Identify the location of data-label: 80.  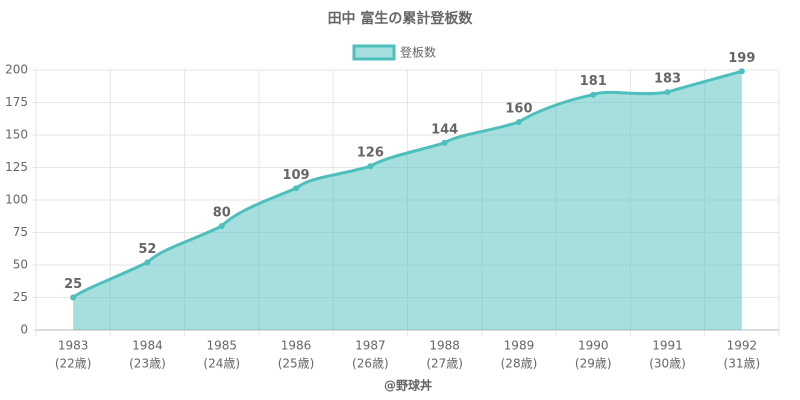
(222, 213).